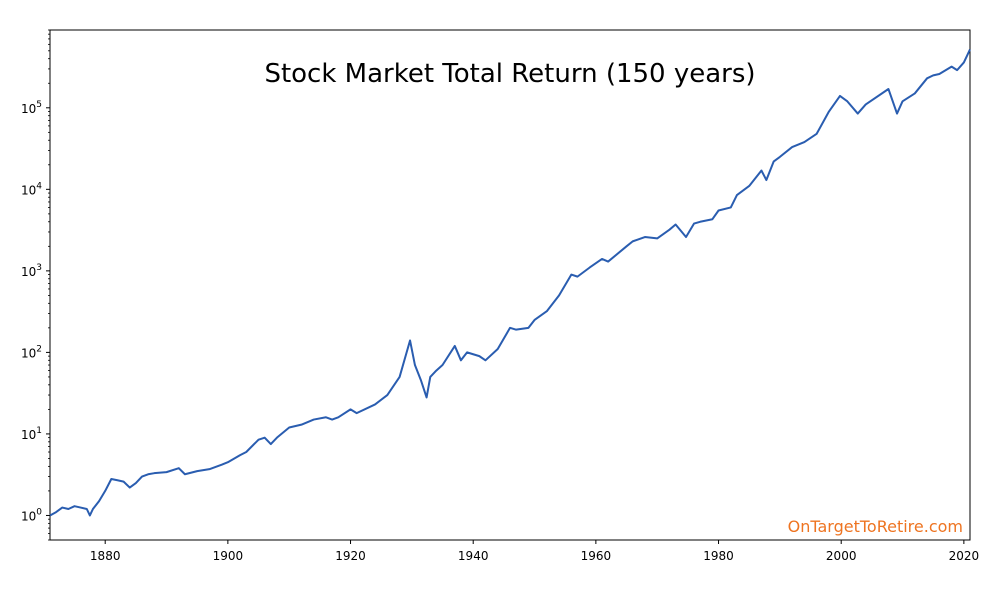 The image size is (1000, 600). Describe the element at coordinates (31, 271) in the screenshot. I see `y-tick-label: 10³` at that location.